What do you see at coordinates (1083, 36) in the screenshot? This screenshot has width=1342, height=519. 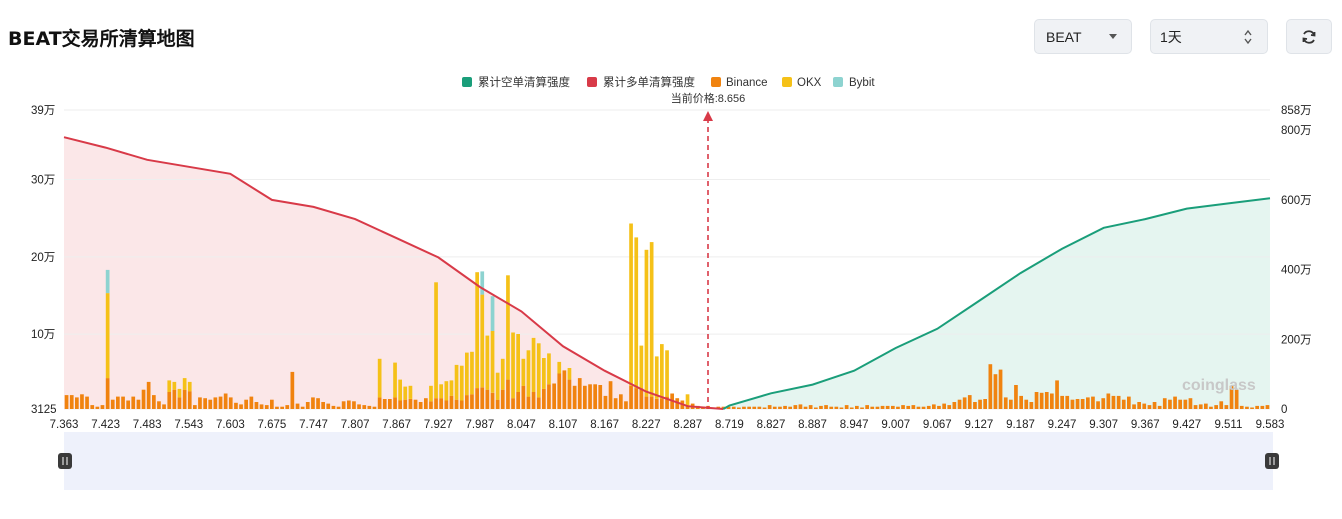 I see `symbol-select: BEAT` at bounding box center [1083, 36].